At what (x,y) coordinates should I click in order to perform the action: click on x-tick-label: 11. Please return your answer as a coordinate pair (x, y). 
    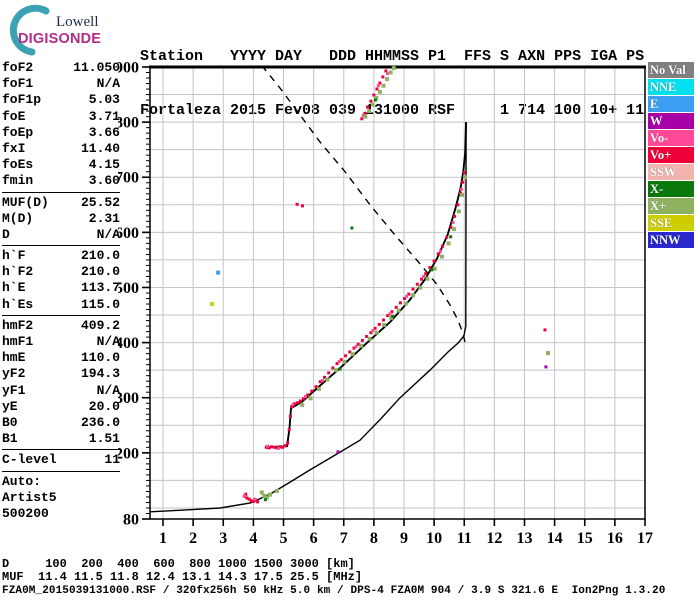
    Looking at the image, I should click on (464, 538).